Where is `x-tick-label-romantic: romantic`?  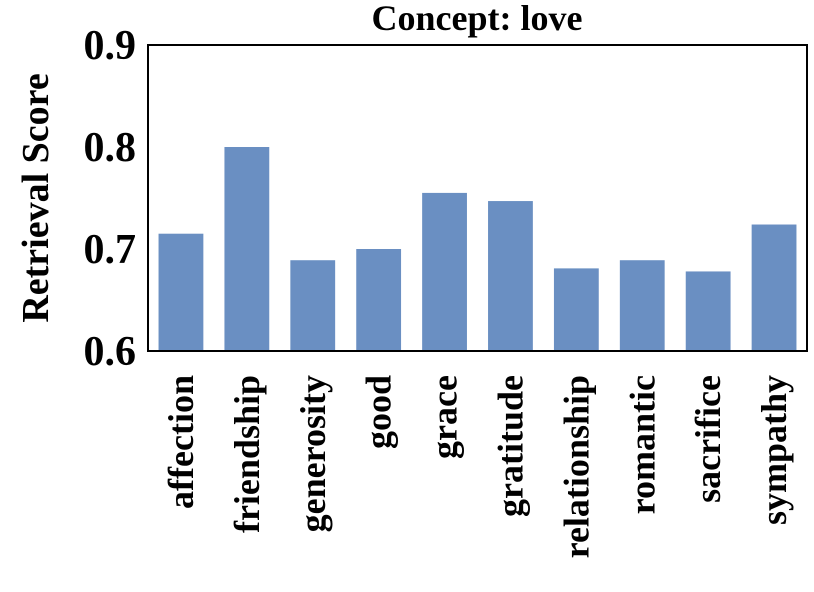 x-tick-label-romantic: romantic is located at coordinates (642, 444).